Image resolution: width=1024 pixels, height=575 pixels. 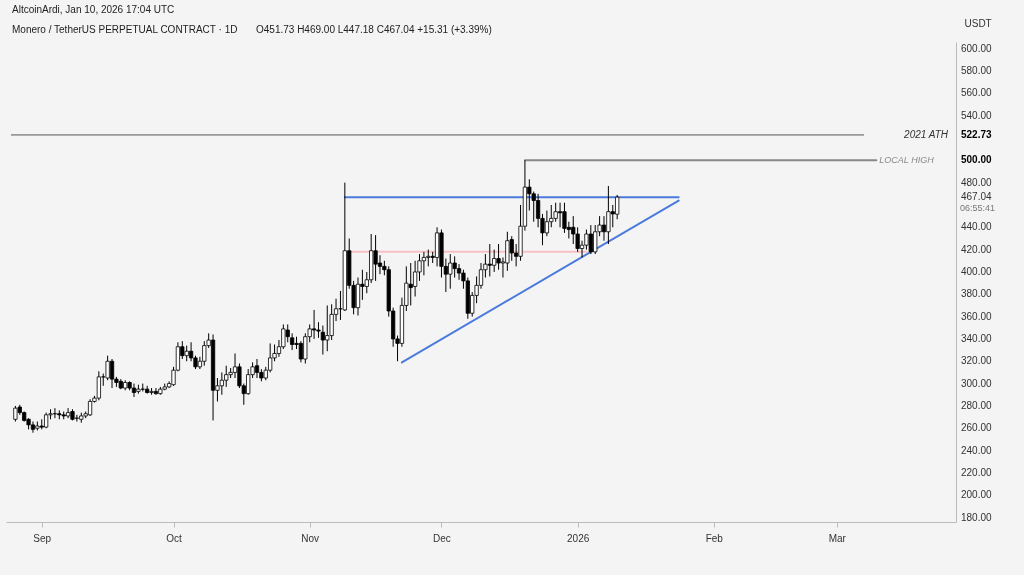 What do you see at coordinates (978, 208) in the screenshot?
I see `text: 06:55:41` at bounding box center [978, 208].